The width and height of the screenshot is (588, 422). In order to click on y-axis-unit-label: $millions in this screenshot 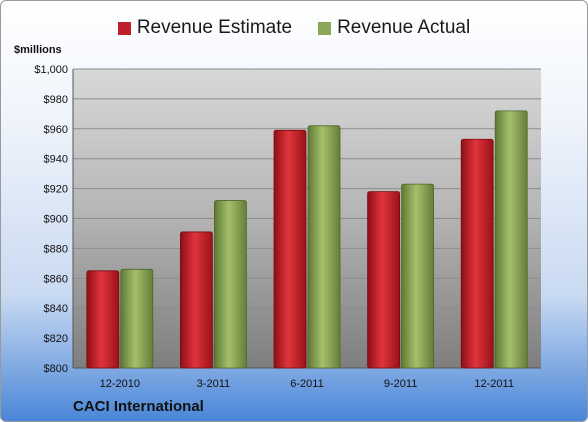, I will do `click(38, 50)`.